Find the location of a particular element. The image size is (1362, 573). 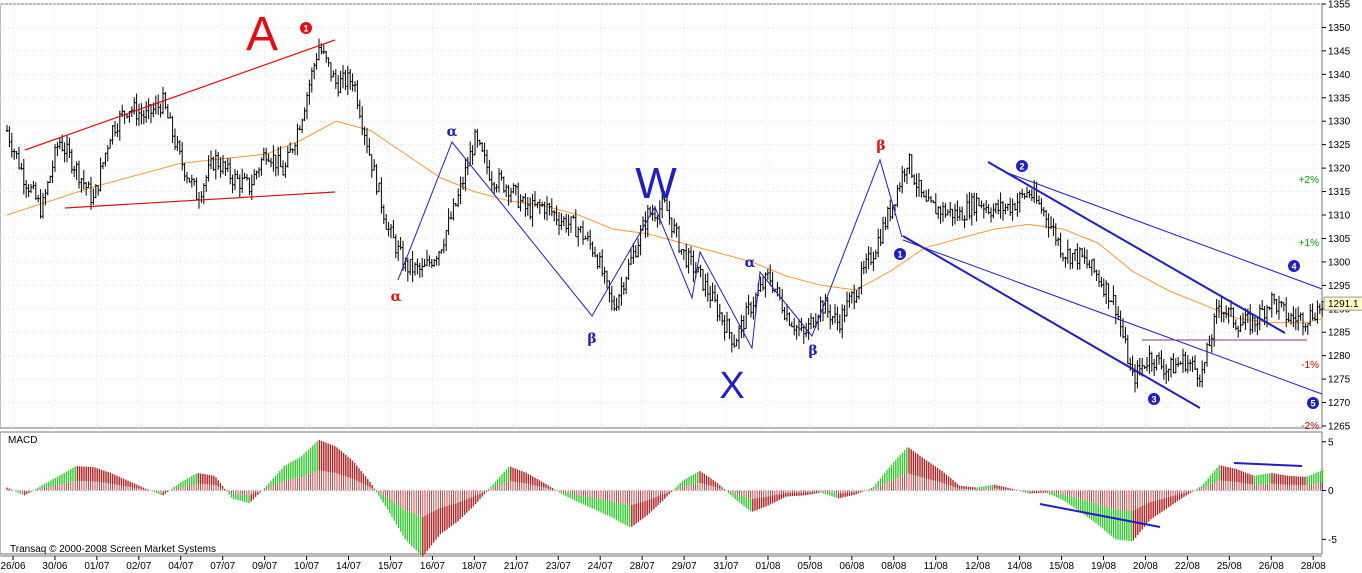

date-tick-label: 18/07 is located at coordinates (474, 566).